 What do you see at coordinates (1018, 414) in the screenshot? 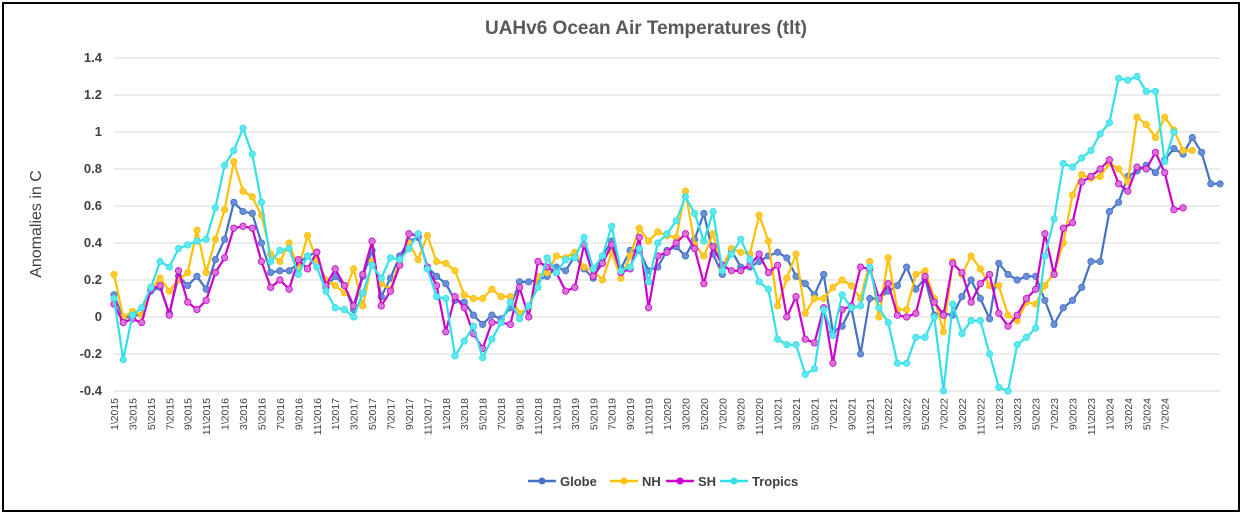
I see `x-tick-label: 3\2023` at bounding box center [1018, 414].